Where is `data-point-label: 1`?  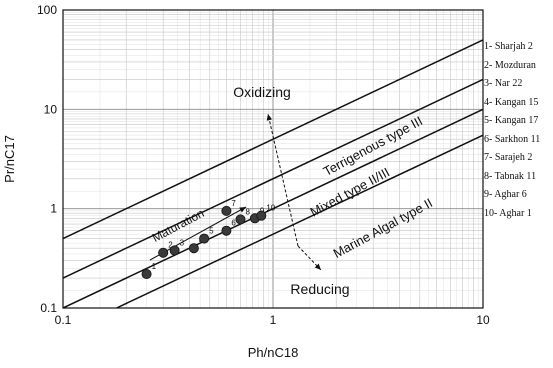
data-point-label: 1 is located at coordinates (154, 266).